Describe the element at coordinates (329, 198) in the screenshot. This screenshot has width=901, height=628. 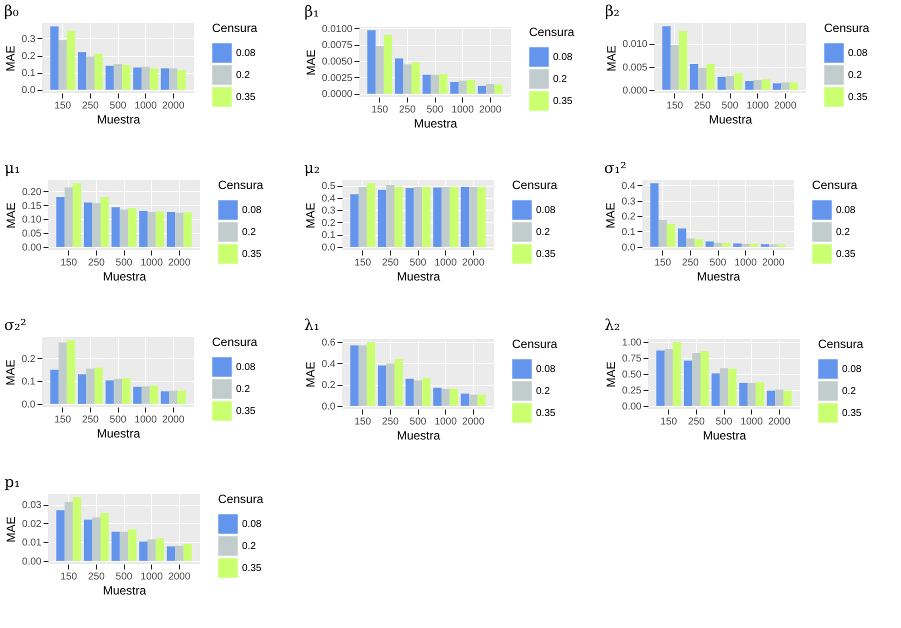
I see `y-tick-label: 0.4` at that location.